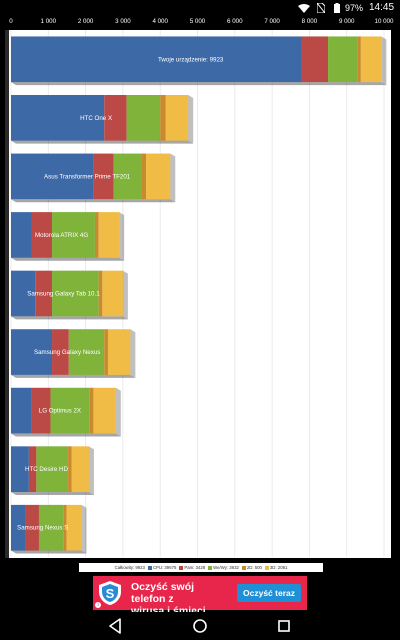  What do you see at coordinates (160, 21) in the screenshot?
I see `x-tick-label: 4 000` at bounding box center [160, 21].